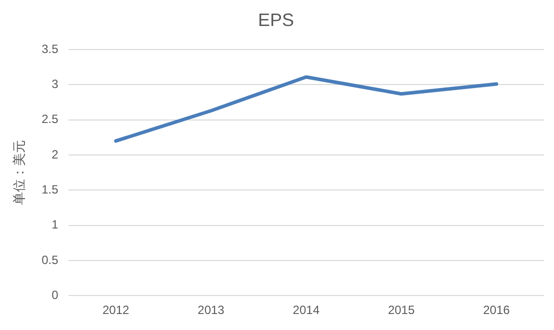 This screenshot has width=554, height=330. I want to click on y-tick-label: 0, so click(55, 295).